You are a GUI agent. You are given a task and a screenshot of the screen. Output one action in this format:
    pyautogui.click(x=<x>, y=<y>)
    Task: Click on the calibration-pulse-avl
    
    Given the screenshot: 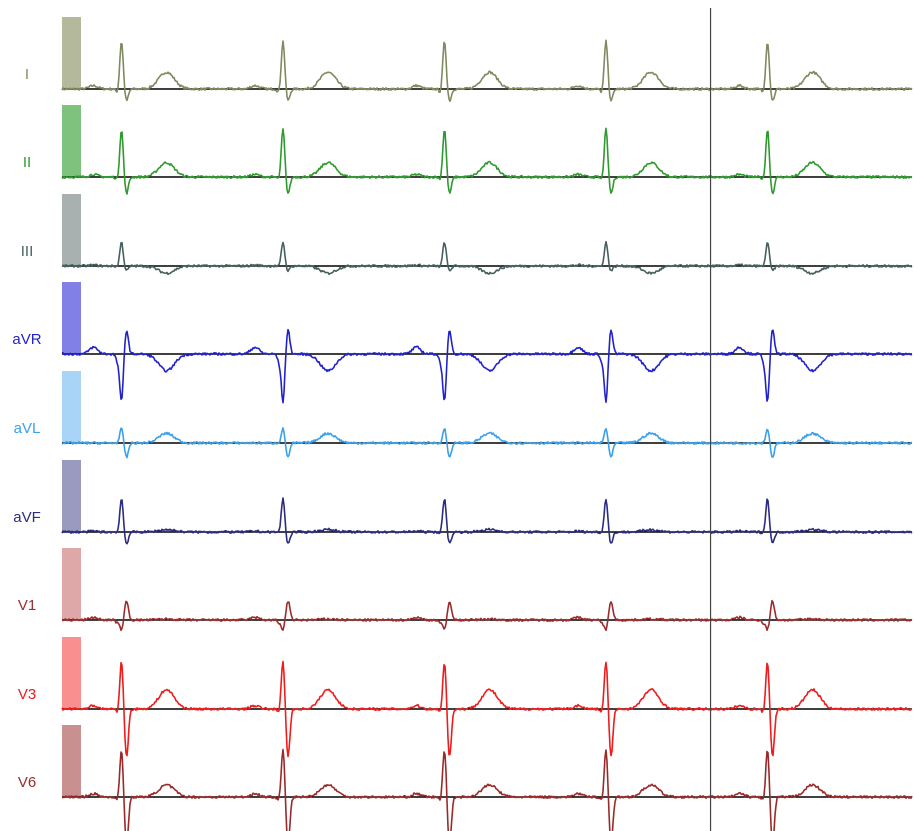 What is the action you would take?
    pyautogui.click(x=71, y=407)
    